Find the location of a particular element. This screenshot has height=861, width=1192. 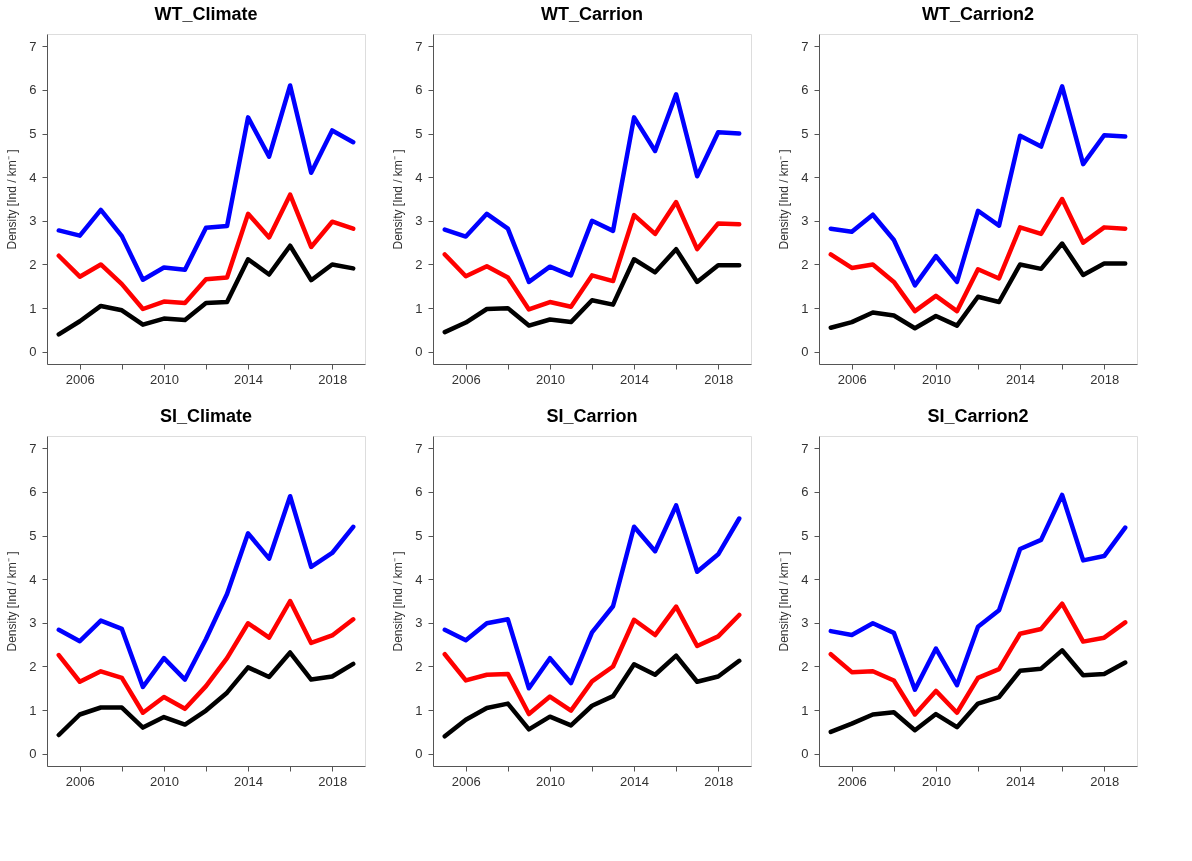

chart-title: SI_Carrion is located at coordinates (592, 416).